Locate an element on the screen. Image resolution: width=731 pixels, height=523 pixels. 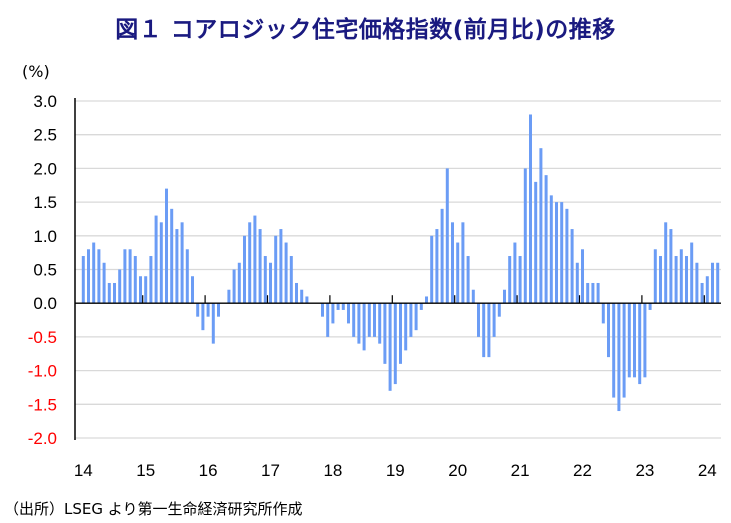
x-tick-label: 16 is located at coordinates (208, 470).